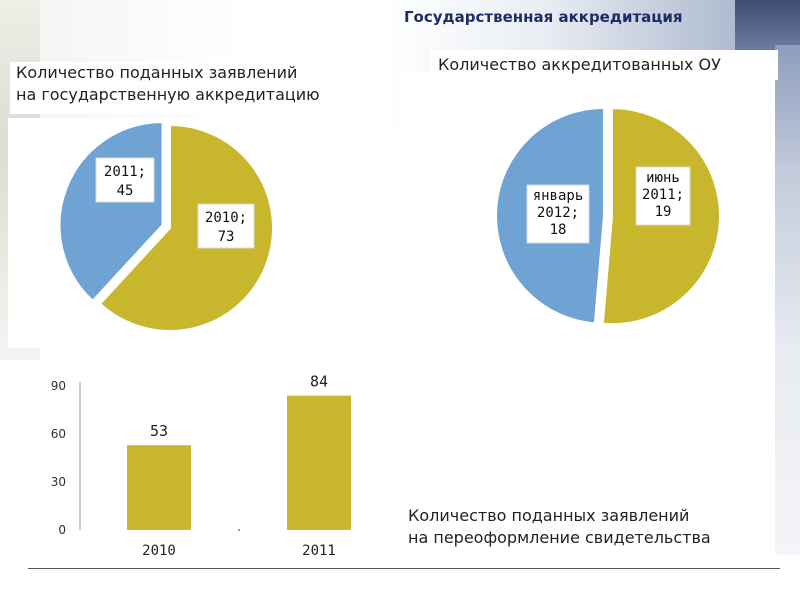  I want to click on bar-title-line2: на переоформление свидетельства, so click(559, 537).